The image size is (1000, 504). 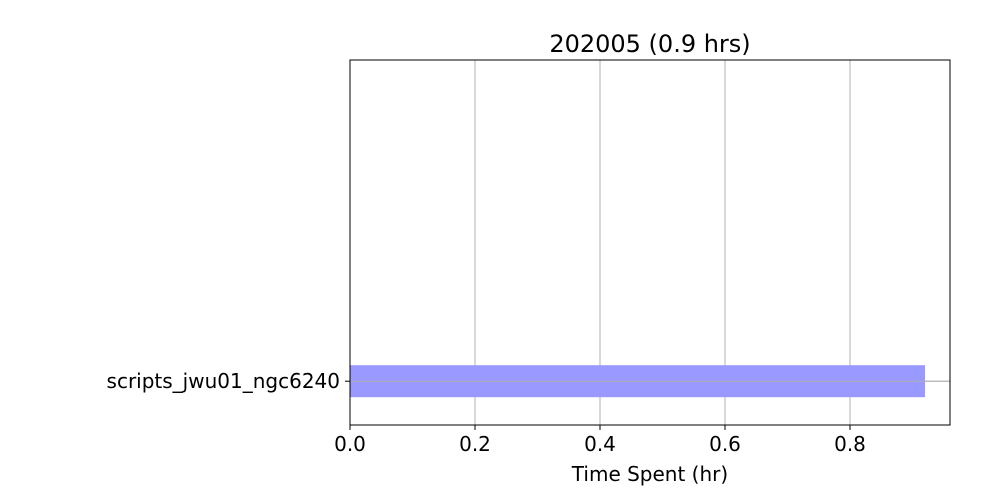 I want to click on x-axis-ticks: 0.0 0.2 0.4 0.6 0.8, so click(x=600, y=440).